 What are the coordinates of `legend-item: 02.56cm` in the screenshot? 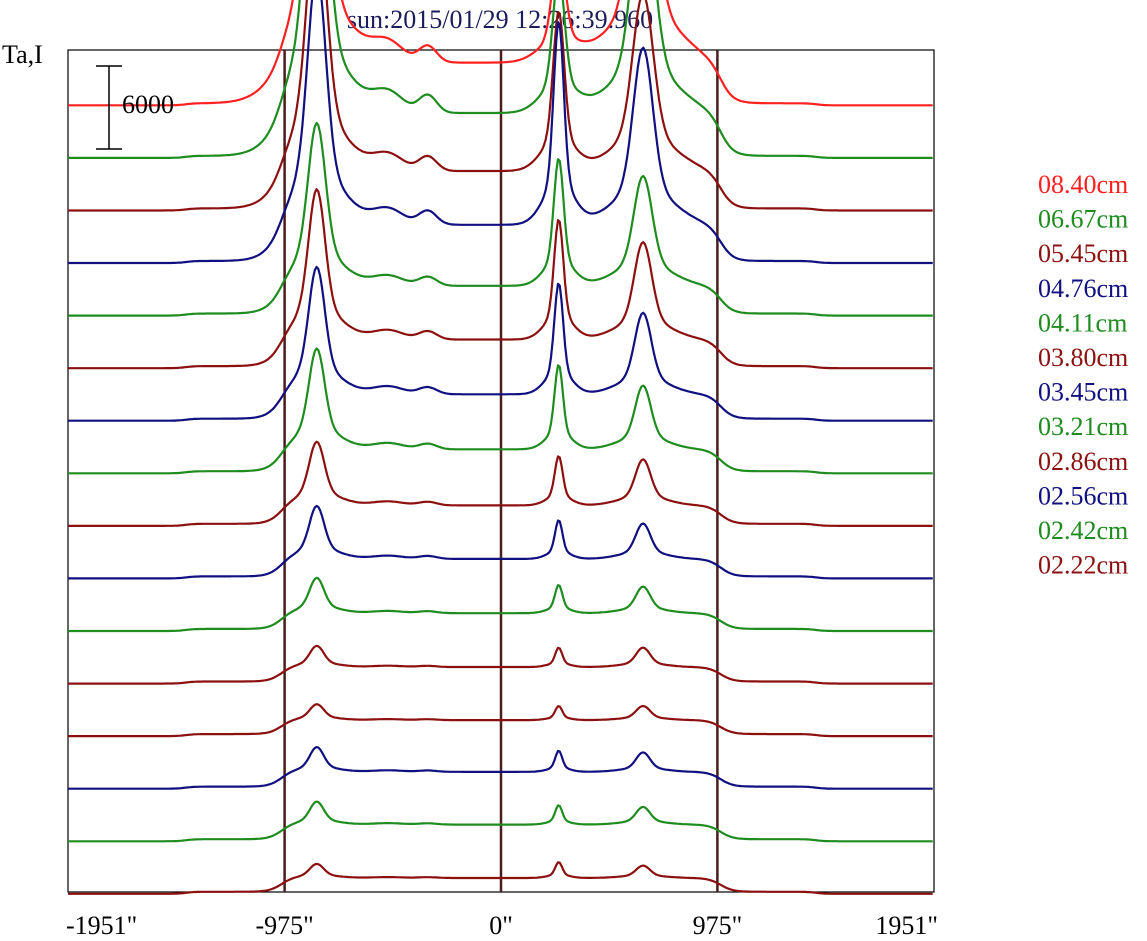 It's located at (1083, 495).